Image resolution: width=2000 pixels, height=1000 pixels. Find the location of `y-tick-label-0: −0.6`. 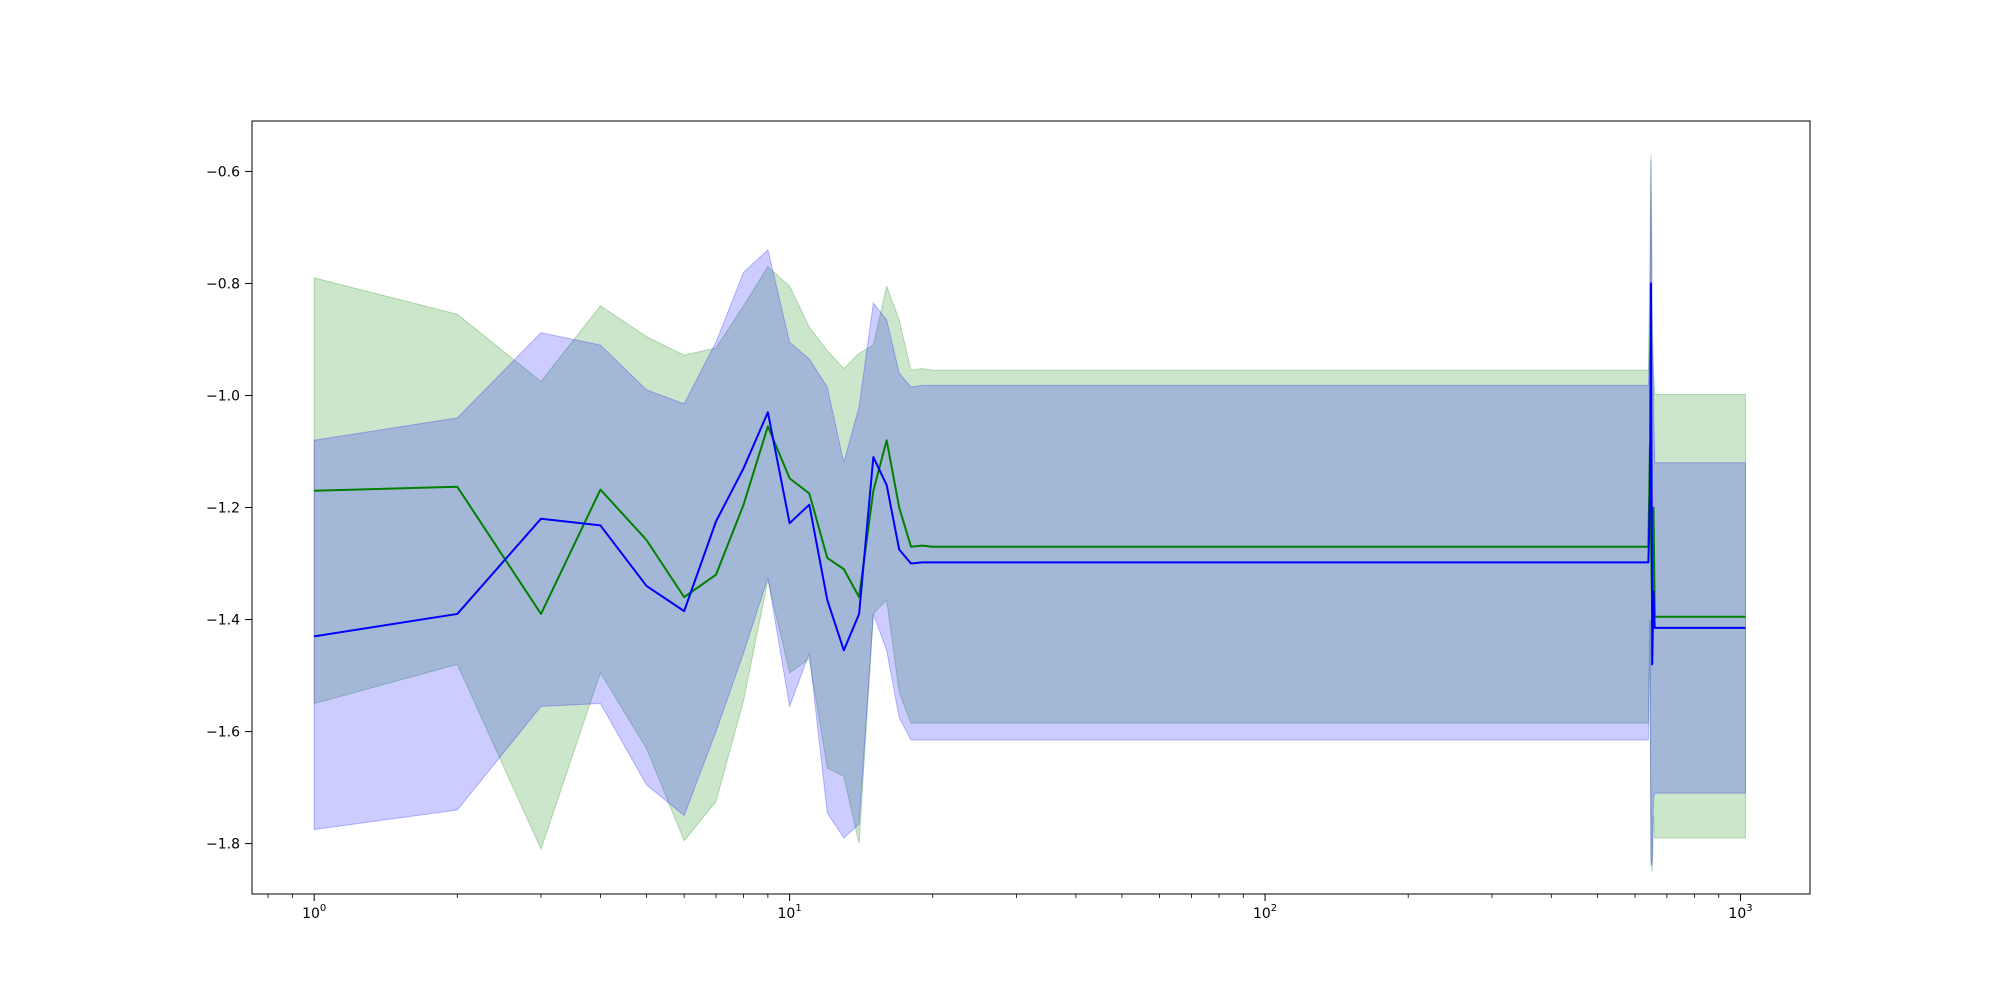

y-tick-label-0: −0.6 is located at coordinates (223, 172).